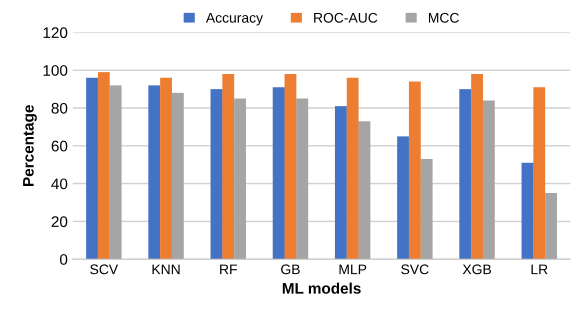  I want to click on legend-label: Accuracy, so click(234, 19).